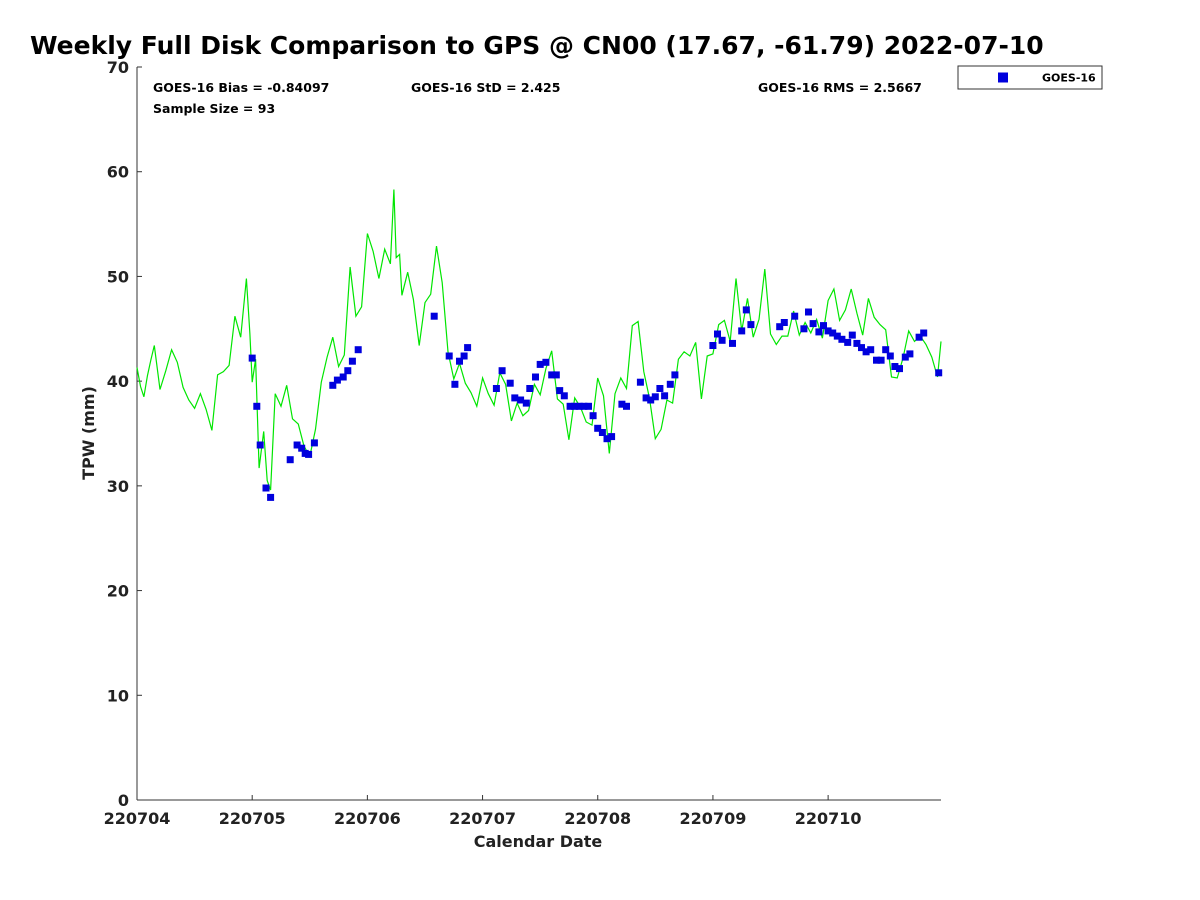 Image resolution: width=1200 pixels, height=900 pixels. What do you see at coordinates (241, 87) in the screenshot?
I see `stat-bias: GOES-16 Bias = -0.84097` at bounding box center [241, 87].